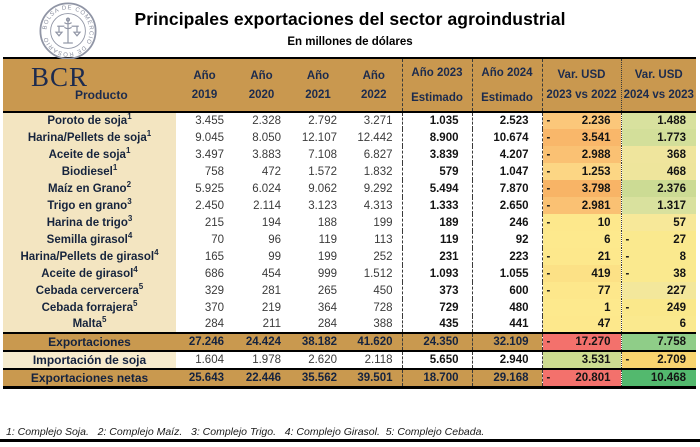  I want to click on year-value-cell: 1.572, so click(318, 171).